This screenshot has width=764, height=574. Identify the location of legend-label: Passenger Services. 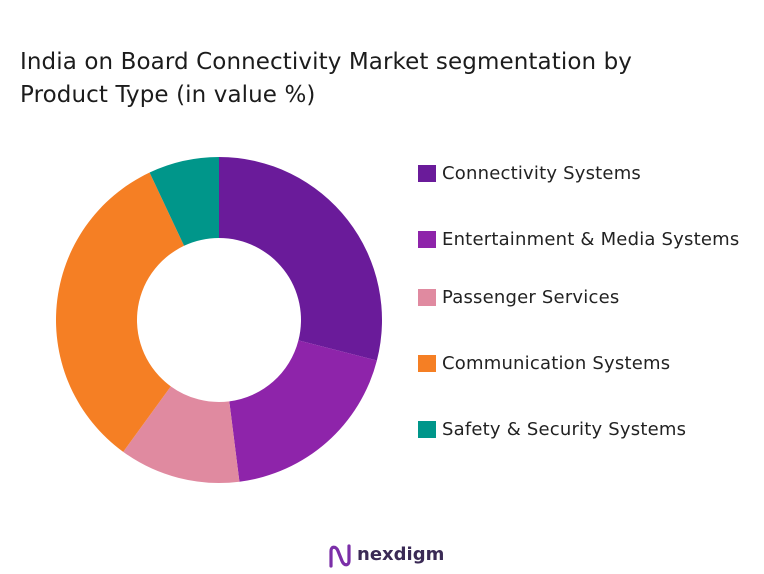
(531, 297).